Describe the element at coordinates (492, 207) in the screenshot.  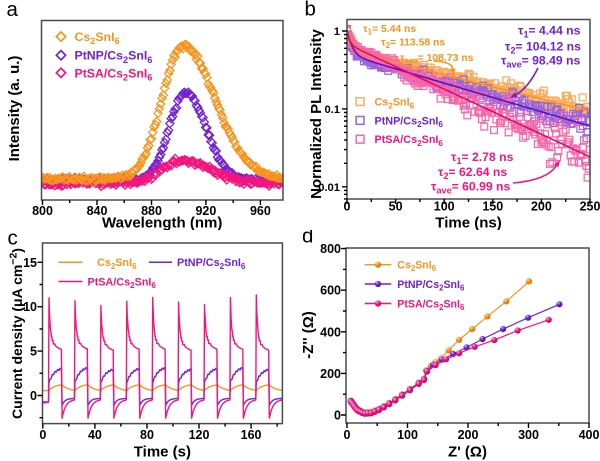
I see `svg-text: 150` at that location.